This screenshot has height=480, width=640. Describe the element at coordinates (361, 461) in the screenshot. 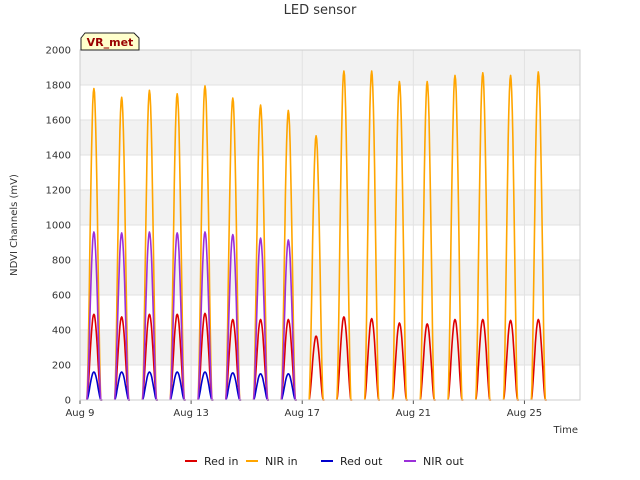

I see `legend-label-red-out: Red out` at that location.